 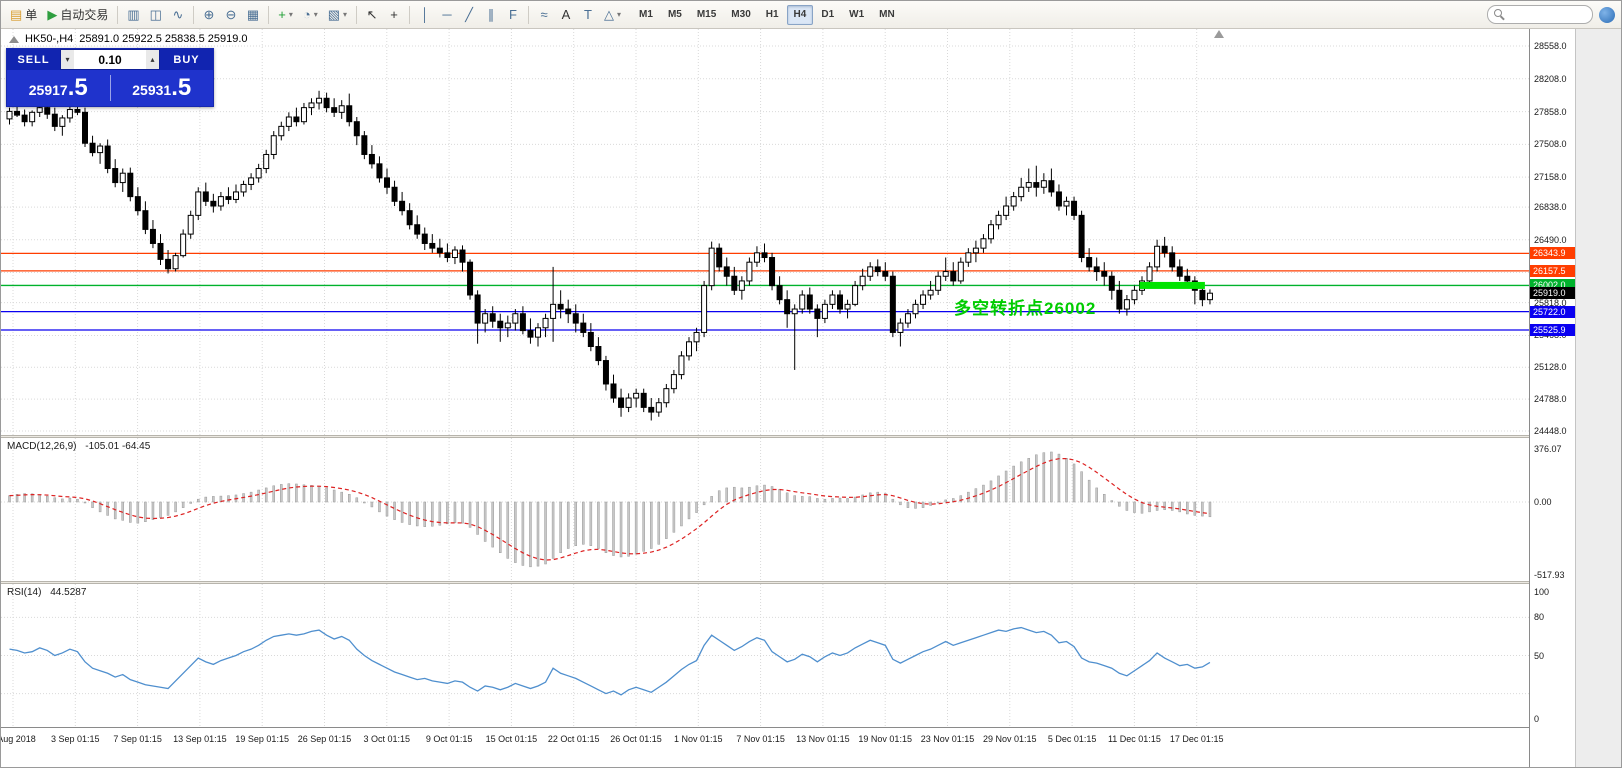 What do you see at coordinates (1550, 177) in the screenshot?
I see `y-axis-label: 27158.0` at bounding box center [1550, 177].